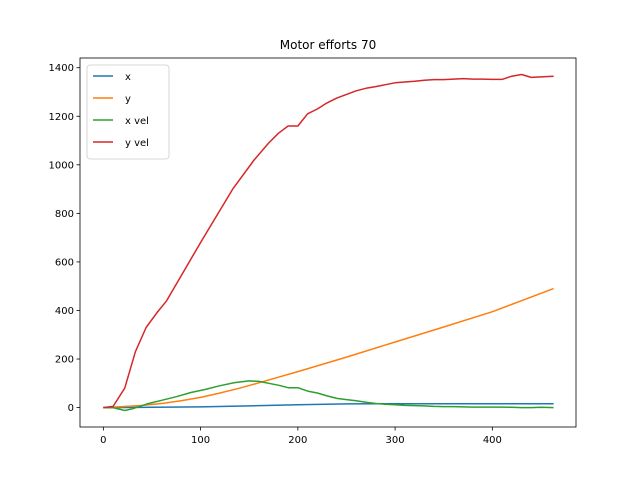 The image size is (640, 480). I want to click on x-tick-label: 0, so click(103, 440).